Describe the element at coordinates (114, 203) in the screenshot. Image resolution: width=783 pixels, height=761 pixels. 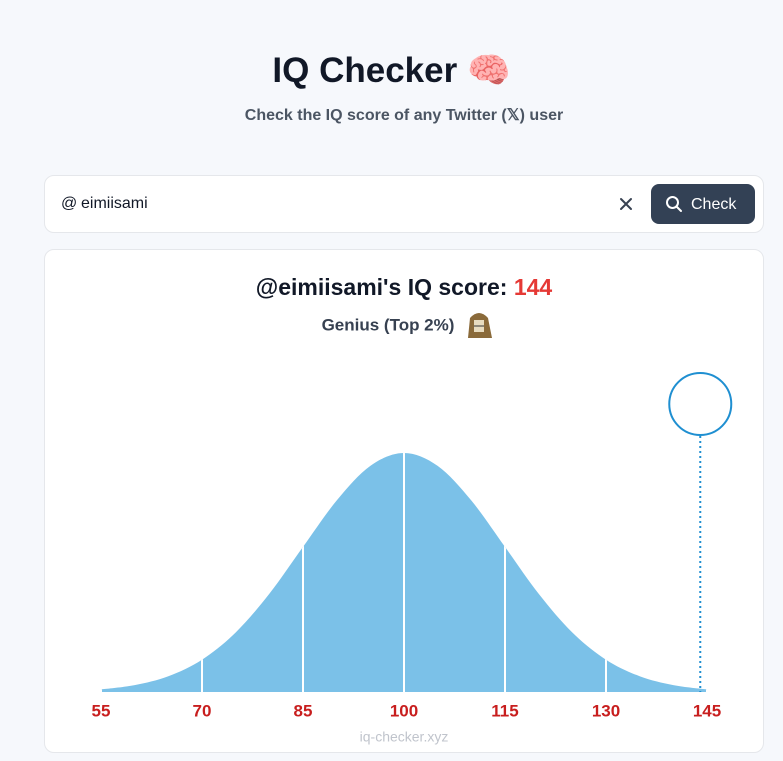
I see `search-input: eimiisami` at that location.